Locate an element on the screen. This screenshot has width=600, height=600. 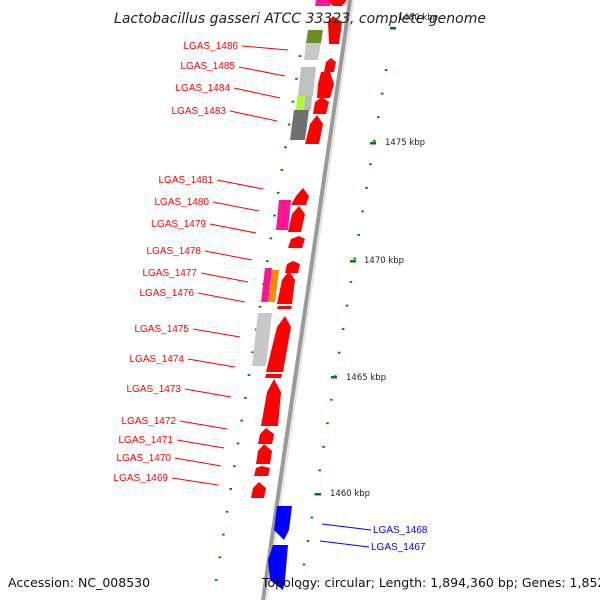
gene-label: LGAS_1483 is located at coordinates (199, 111).